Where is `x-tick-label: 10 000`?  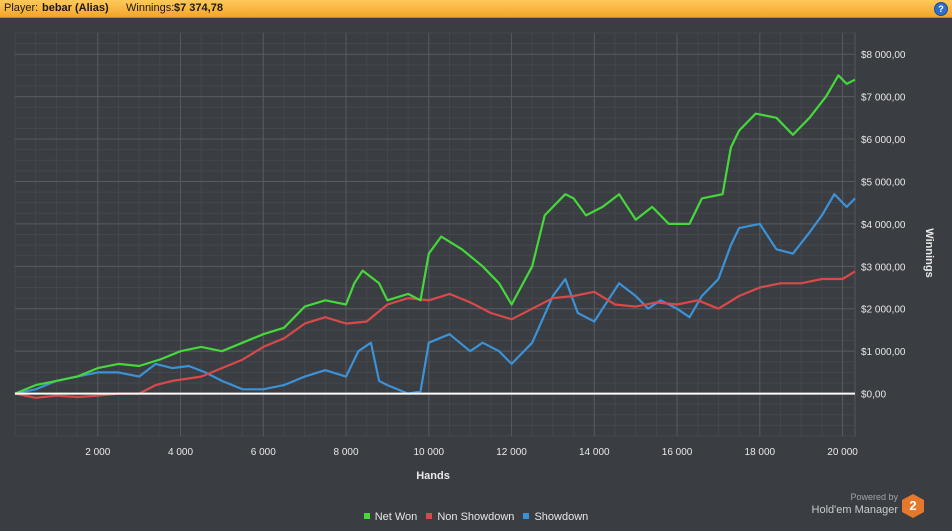 x-tick-label: 10 000 is located at coordinates (428, 452).